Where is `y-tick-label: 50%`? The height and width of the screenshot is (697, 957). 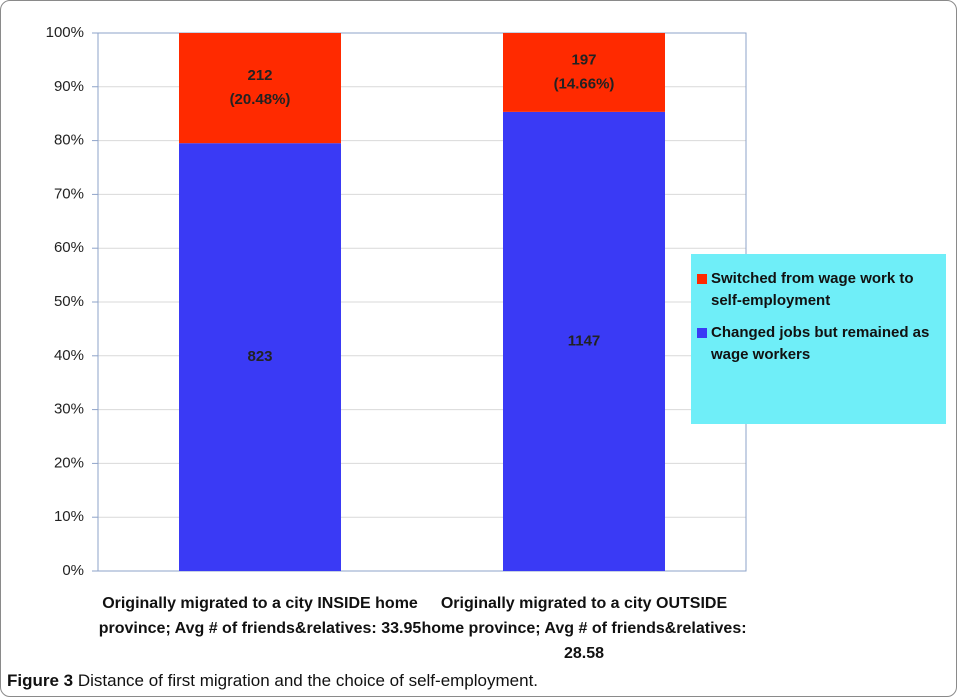 y-tick-label: 50% is located at coordinates (69, 301).